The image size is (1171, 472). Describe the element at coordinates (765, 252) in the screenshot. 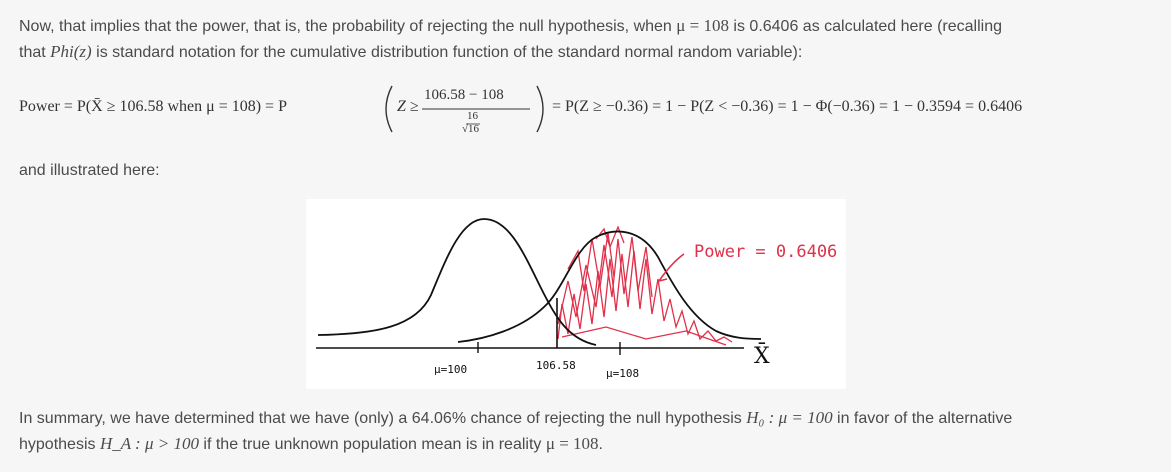

I see `power-label: Power = 0.6406` at that location.